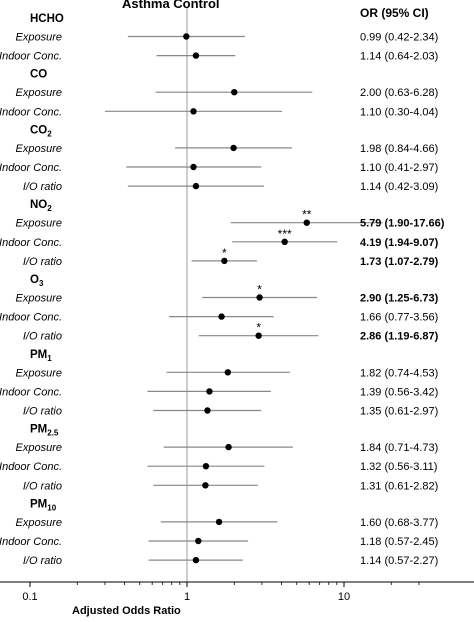  Describe the element at coordinates (399, 262) in the screenshot. I see `or-ci-value: 1.73 (1.07-2.79)` at that location.